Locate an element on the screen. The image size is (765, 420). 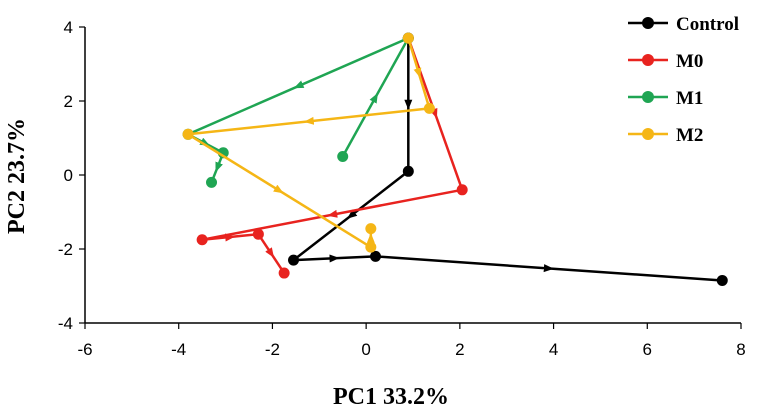
x-tick-label: -2 is located at coordinates (272, 349).